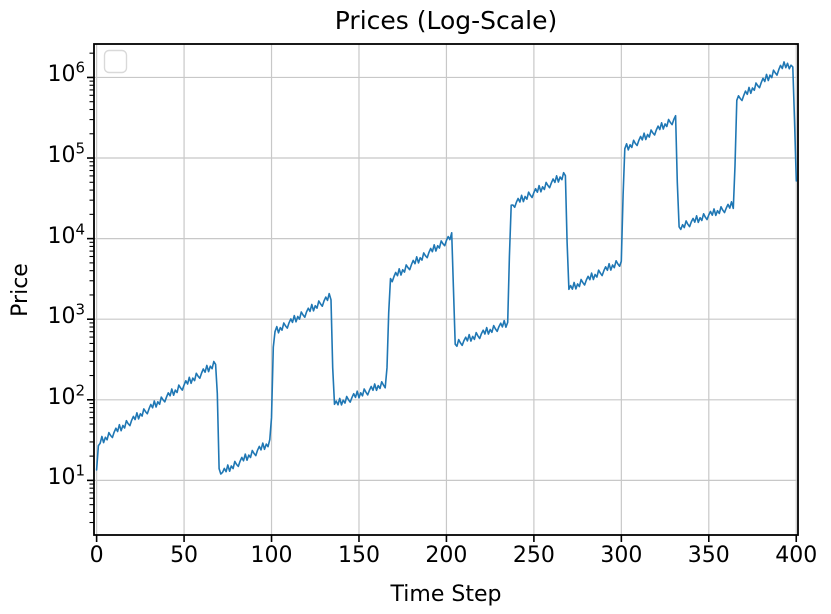 Image resolution: width=831 pixels, height=614 pixels. Describe the element at coordinates (533, 555) in the screenshot. I see `x-tick-label: 250` at that location.